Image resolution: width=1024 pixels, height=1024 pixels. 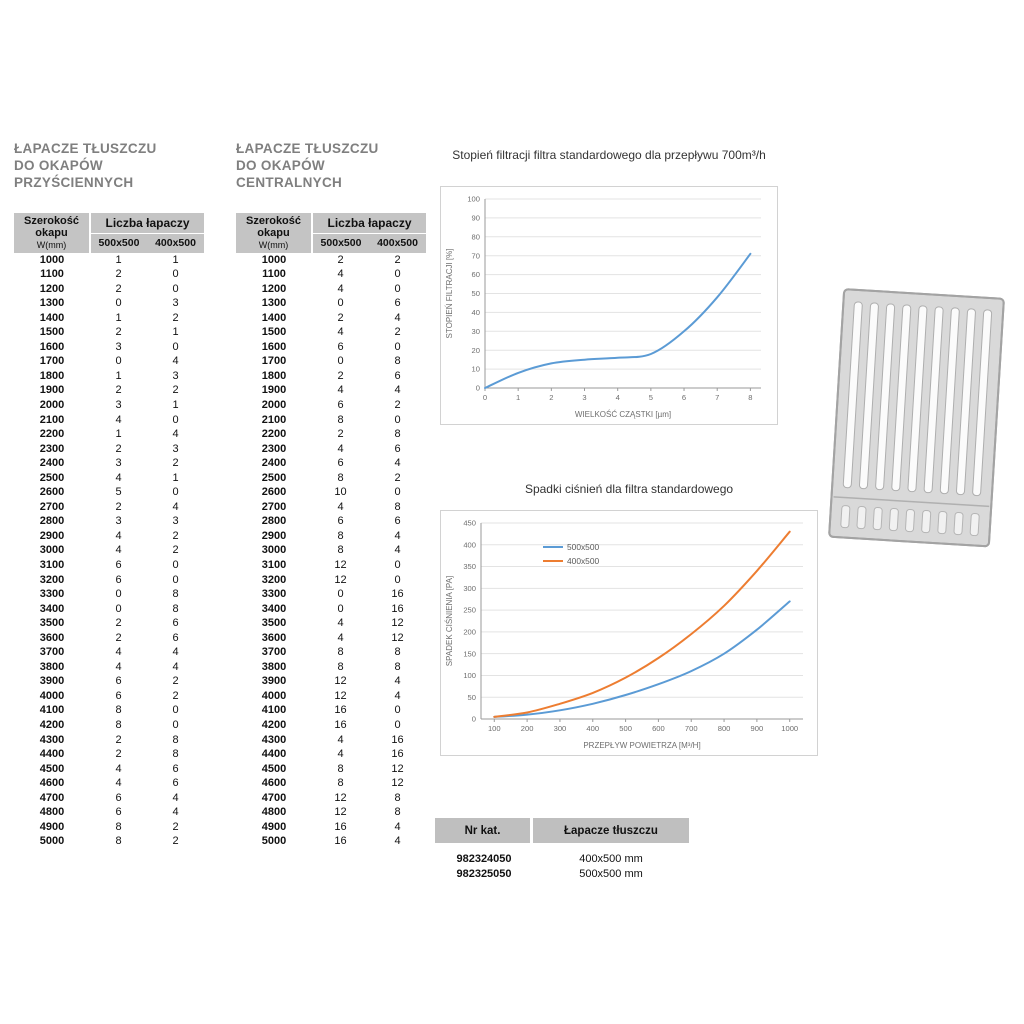 I want to click on series-line-500x500, so click(x=642, y=659).